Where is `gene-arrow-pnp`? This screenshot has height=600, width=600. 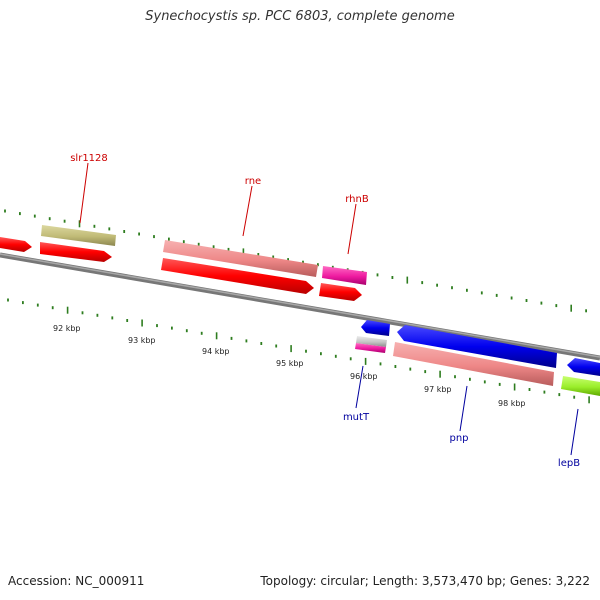 gene-arrow-pnp is located at coordinates (477, 346).